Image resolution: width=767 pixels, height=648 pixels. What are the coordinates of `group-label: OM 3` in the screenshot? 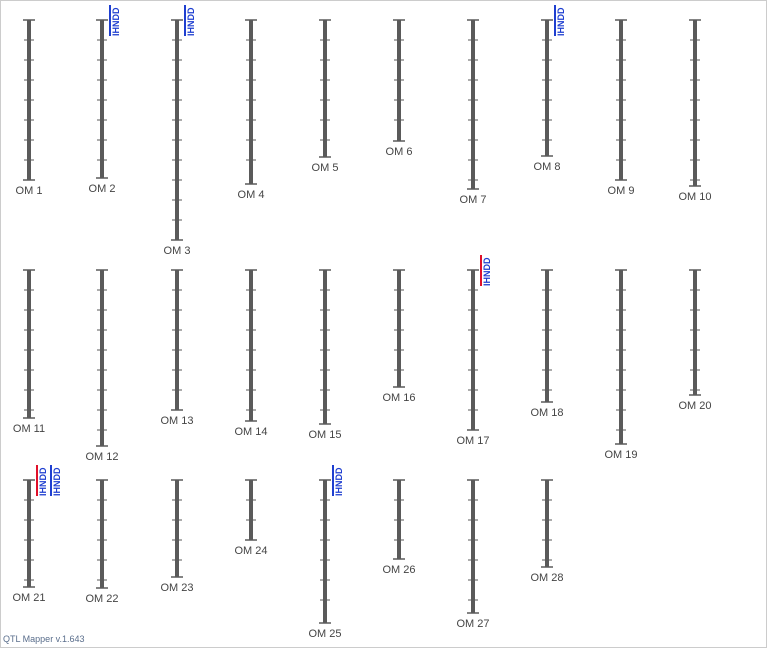 It's located at (177, 251).